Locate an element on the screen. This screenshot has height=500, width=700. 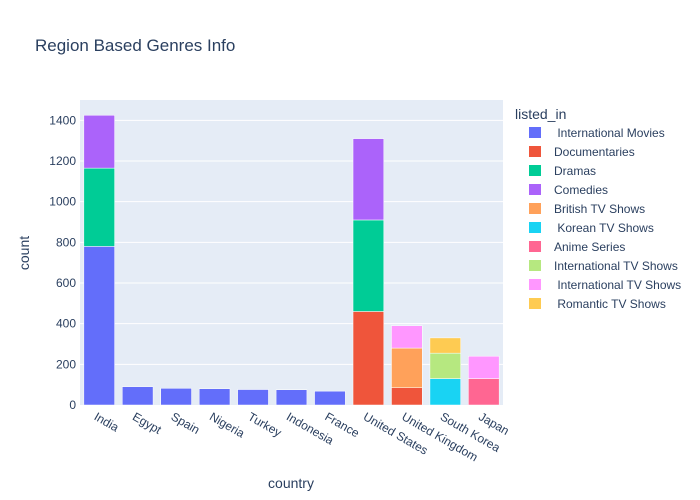
legend-item: International Movies is located at coordinates (597, 133).